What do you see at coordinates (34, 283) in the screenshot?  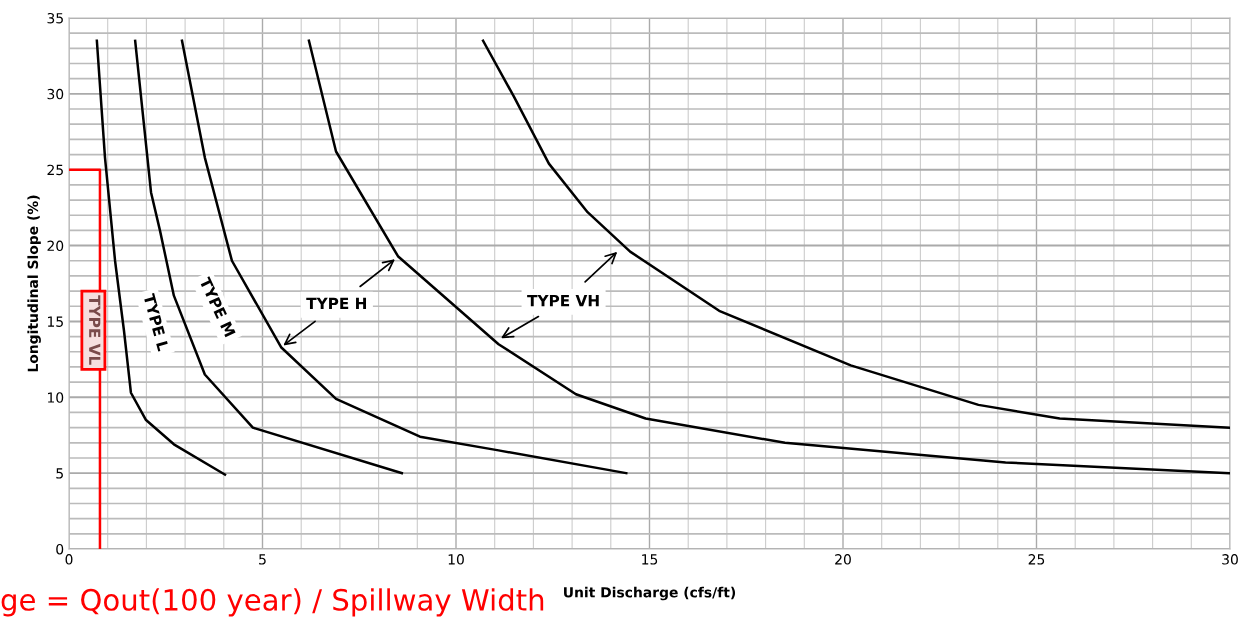 I see `y-axis-title: Longitudinal Slope (%)` at bounding box center [34, 283].